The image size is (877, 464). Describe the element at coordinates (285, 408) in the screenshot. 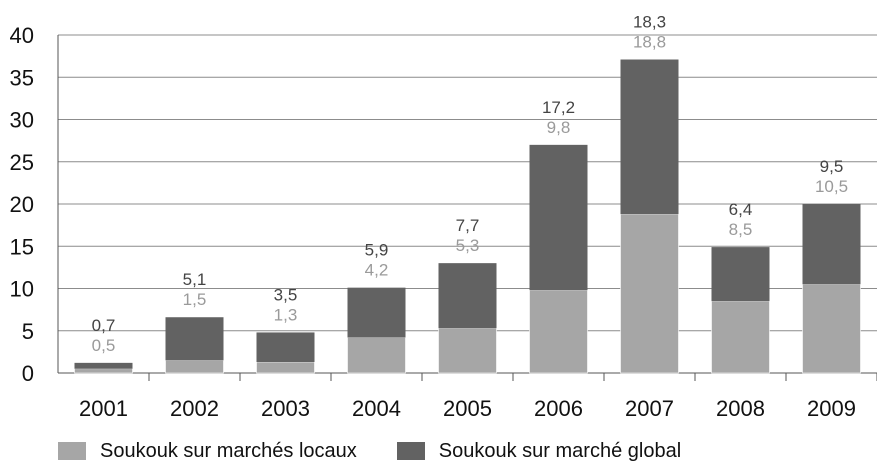

I see `x-tick-label: 2003` at that location.